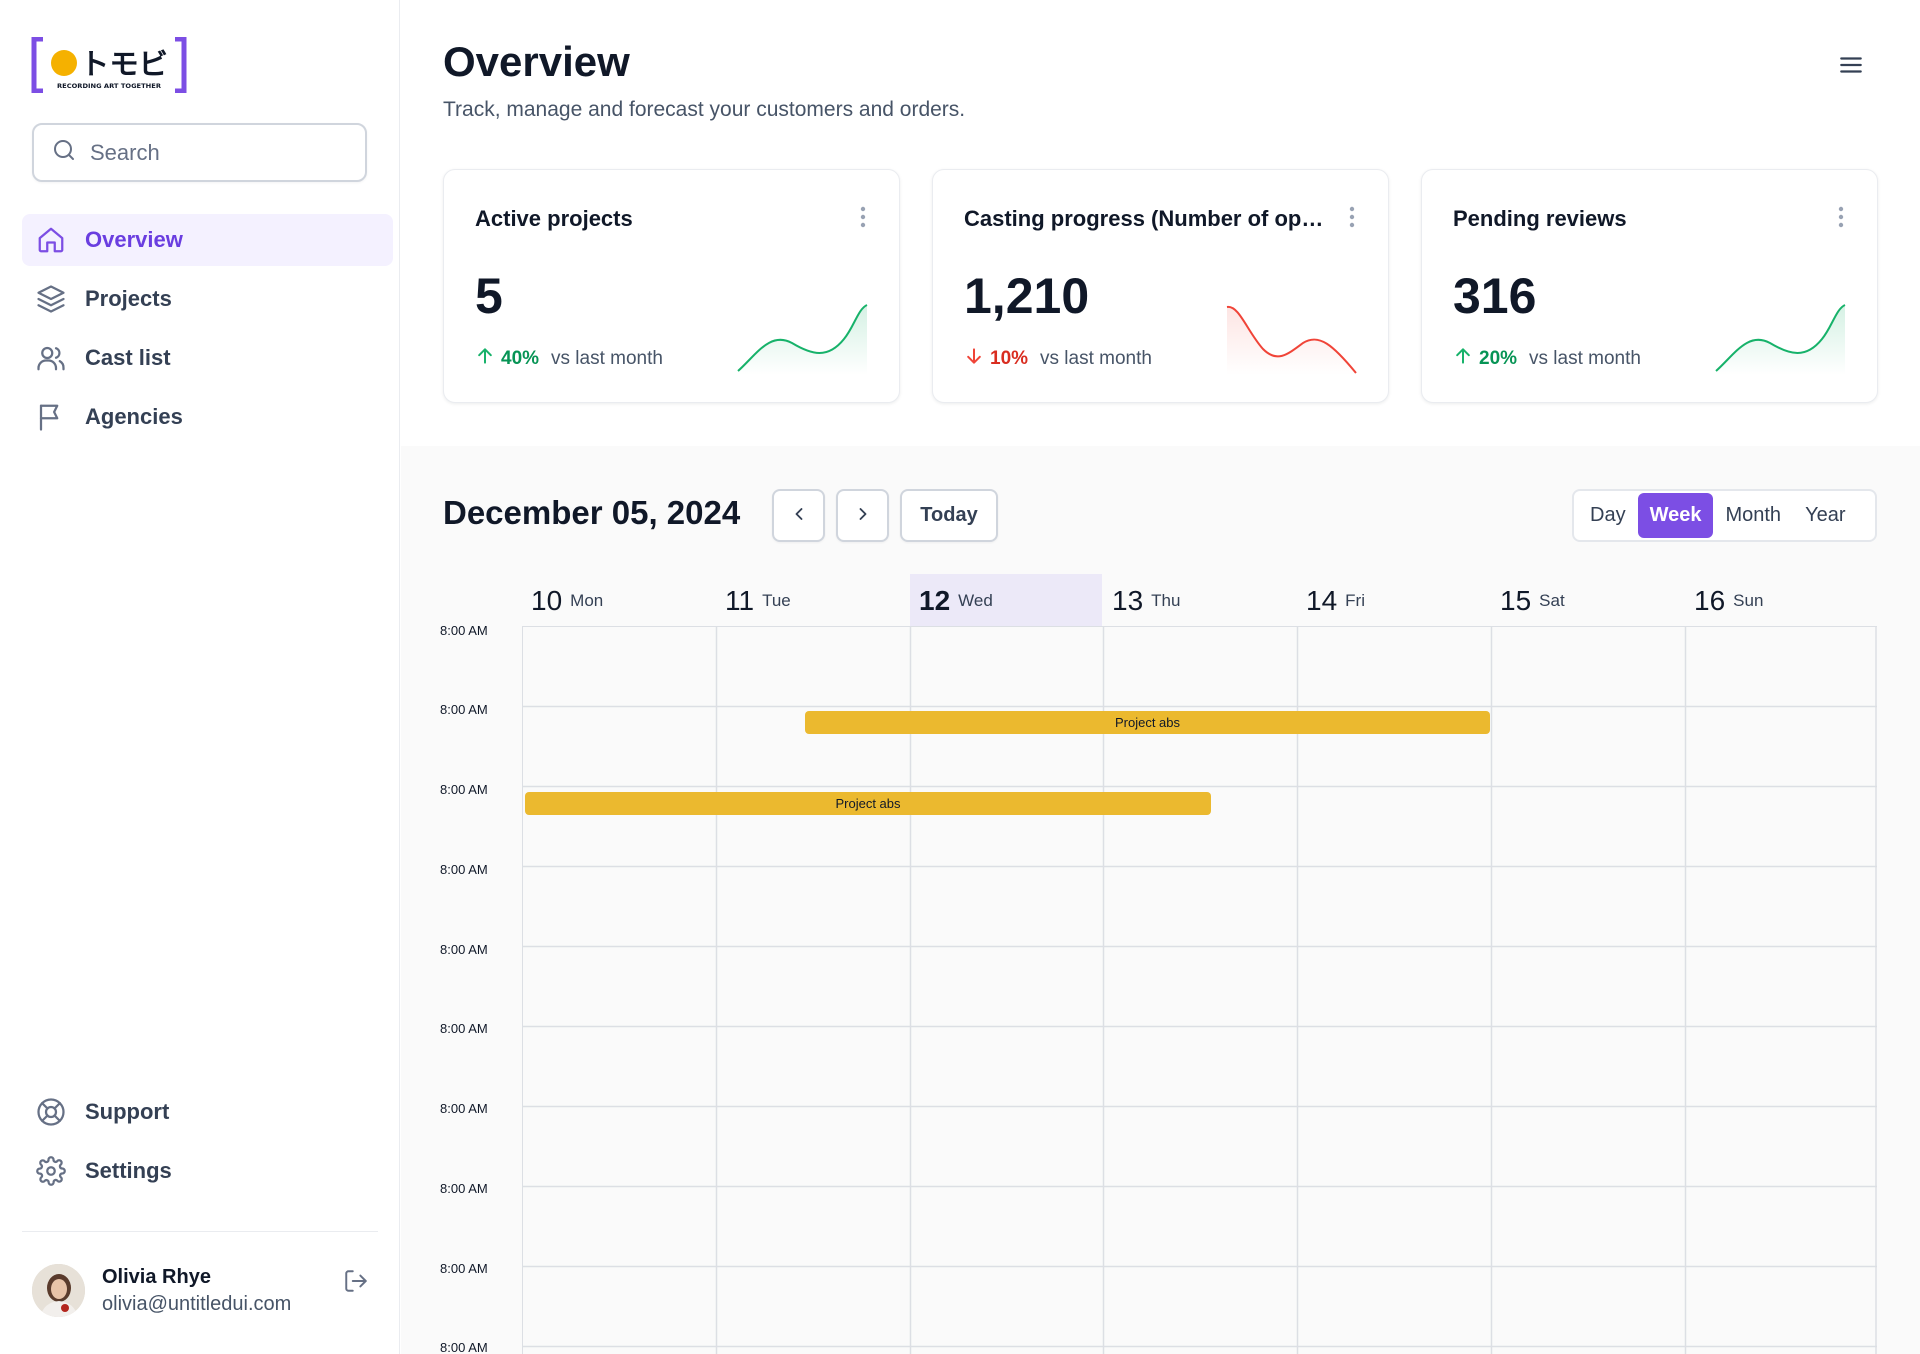 This screenshot has height=1354, width=1920. I want to click on calendar-view-toggle: Day Week Month Year, so click(1724, 515).